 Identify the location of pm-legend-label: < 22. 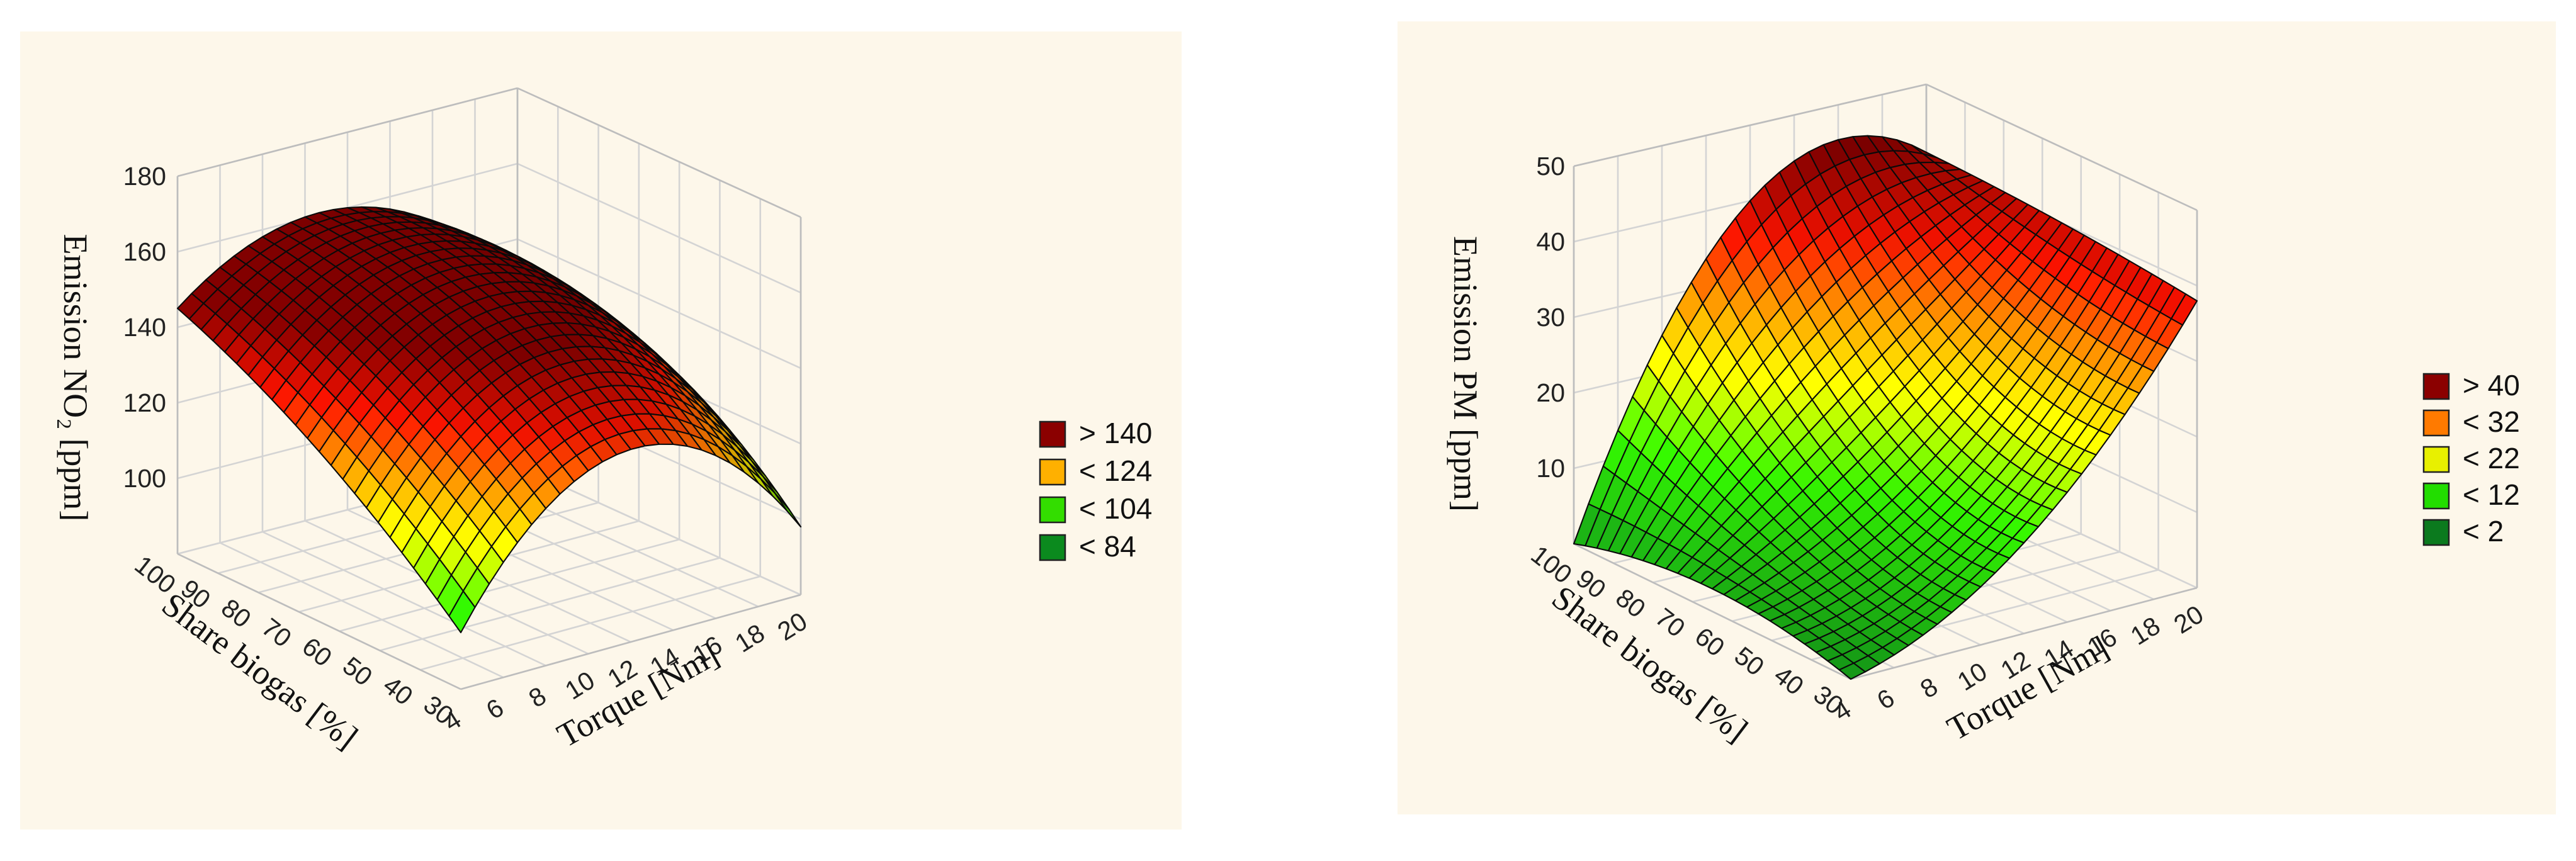
(2491, 458).